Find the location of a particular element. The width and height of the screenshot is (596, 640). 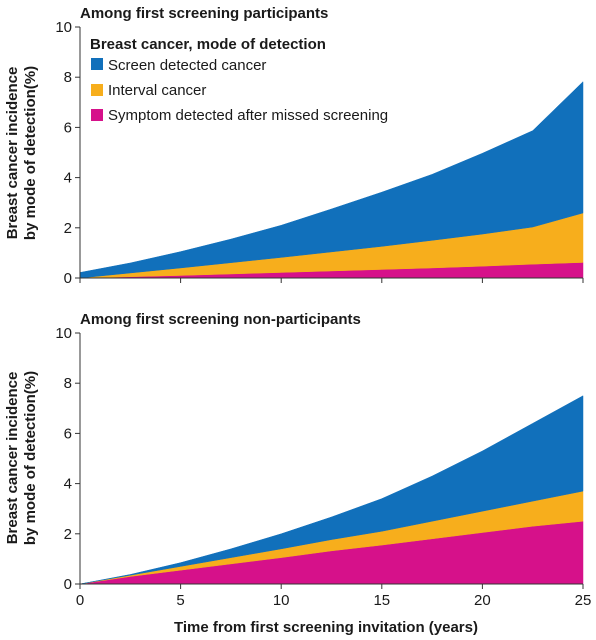

legend-swatch-screen-detected is located at coordinates (97, 64).